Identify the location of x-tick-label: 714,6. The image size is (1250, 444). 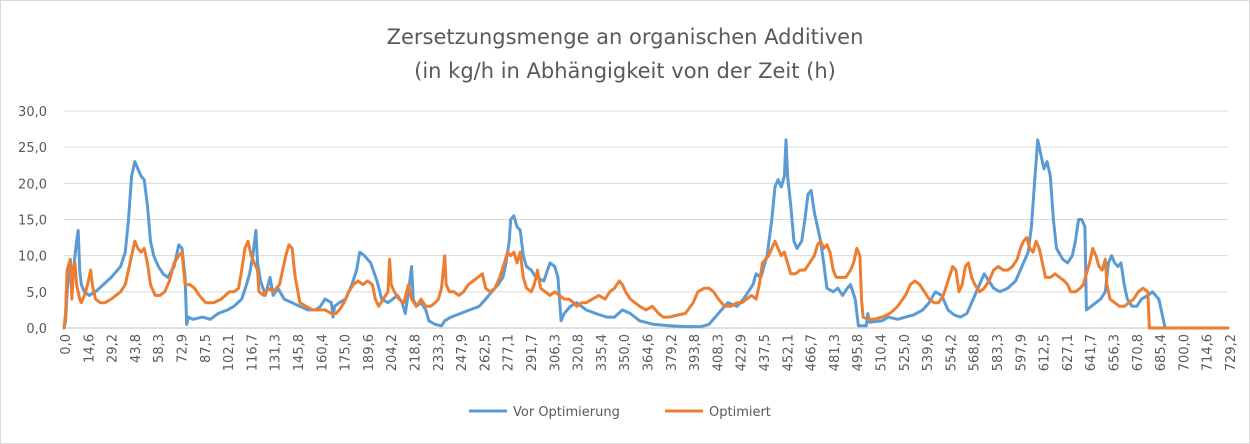
(1208, 352).